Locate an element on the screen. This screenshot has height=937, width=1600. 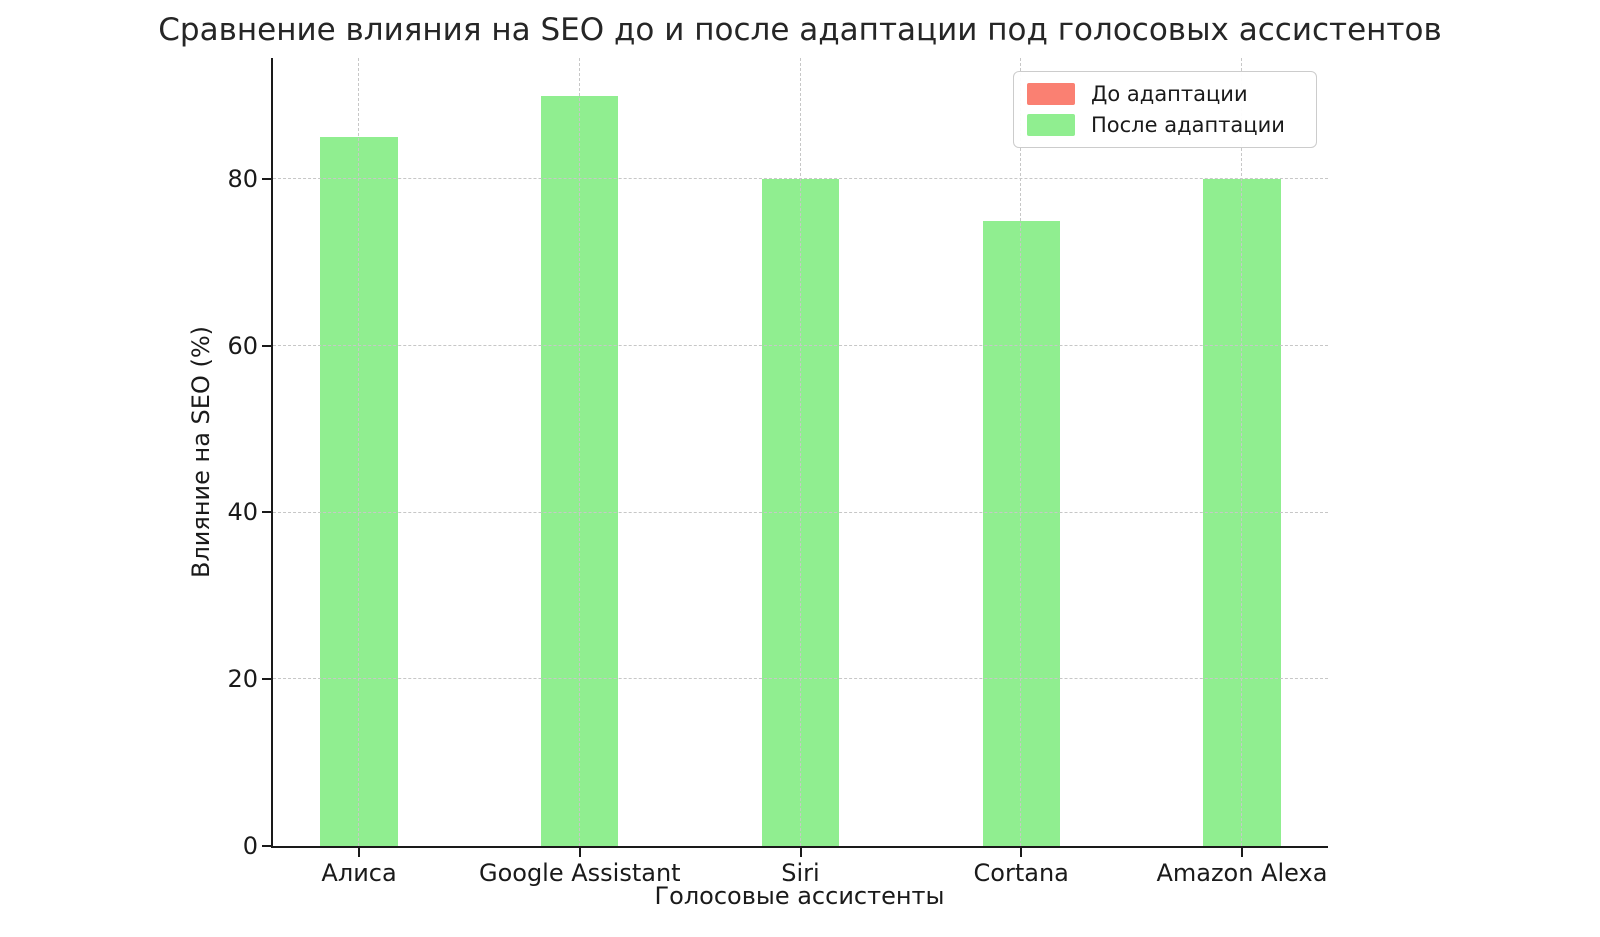
x-tick-label-2: Google Assistant is located at coordinates (579, 873).